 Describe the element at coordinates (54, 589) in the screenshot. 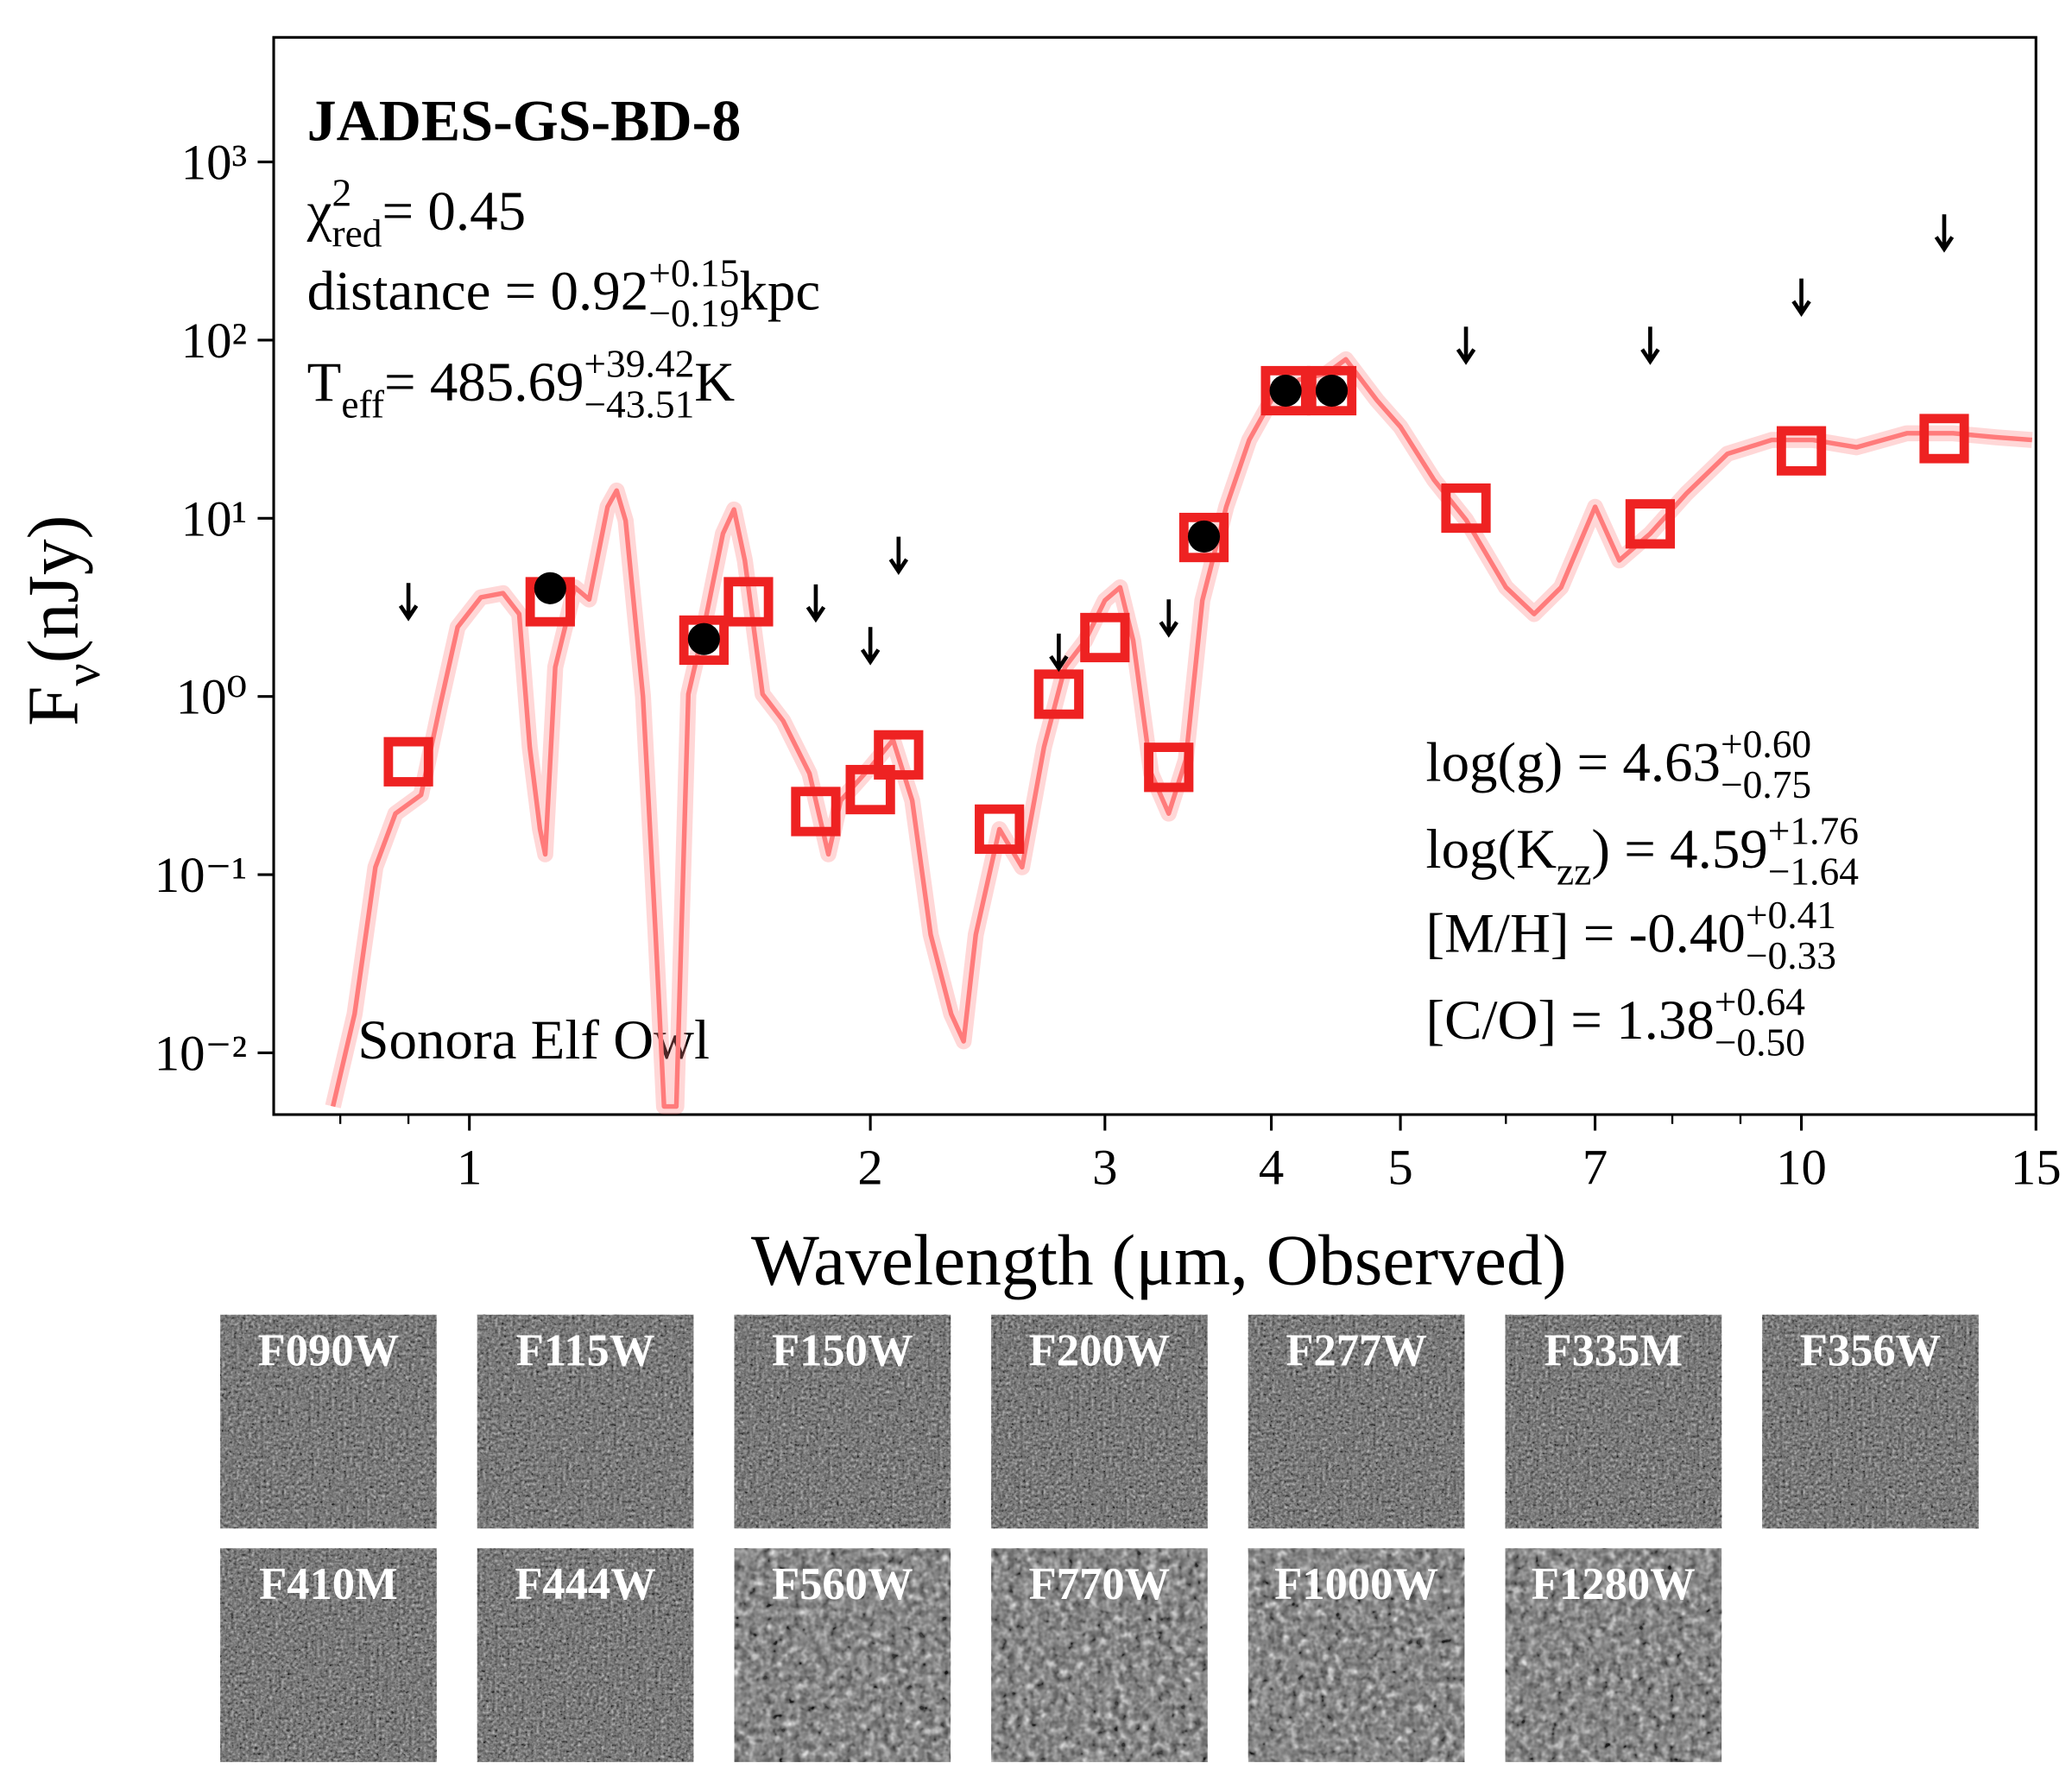

I see `y-axis-label-part: (nJy)` at that location.